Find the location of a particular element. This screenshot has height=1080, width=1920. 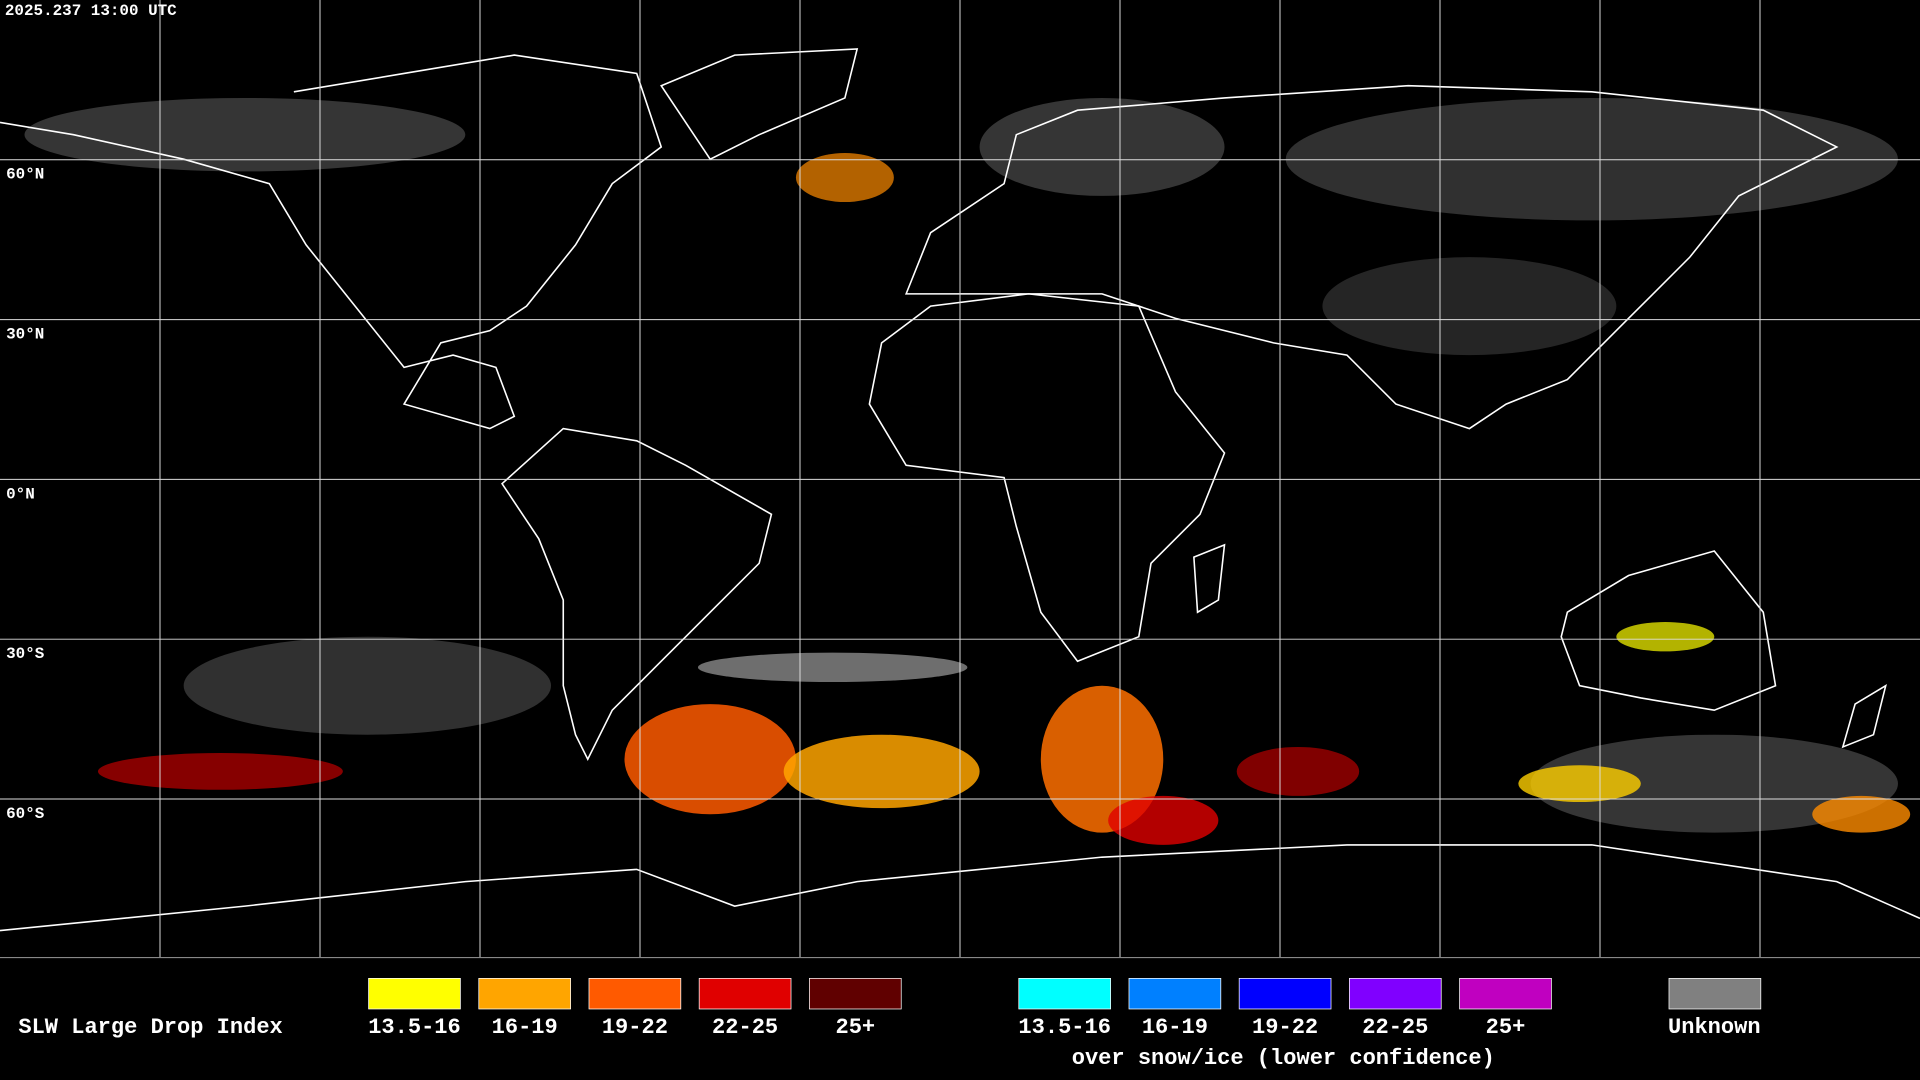

latitude-label: 30°N is located at coordinates (25, 334).